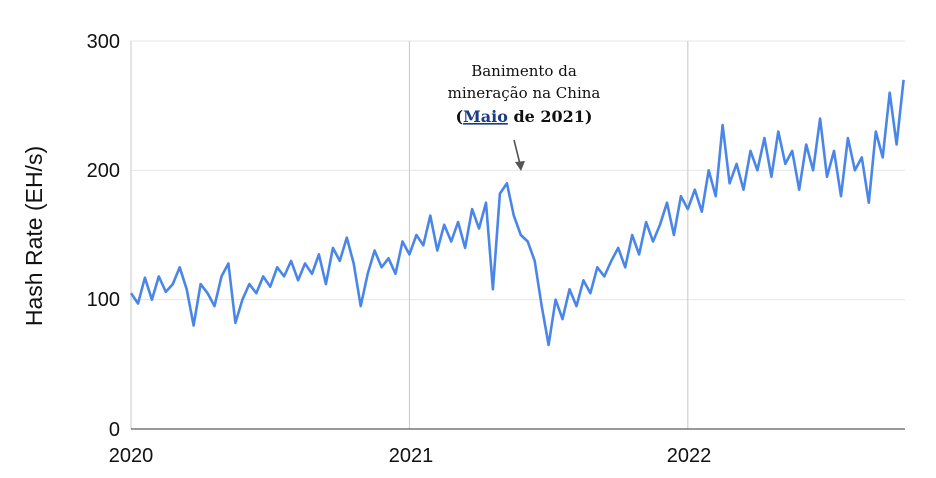  I want to click on y-tick-200: 200, so click(103, 171).